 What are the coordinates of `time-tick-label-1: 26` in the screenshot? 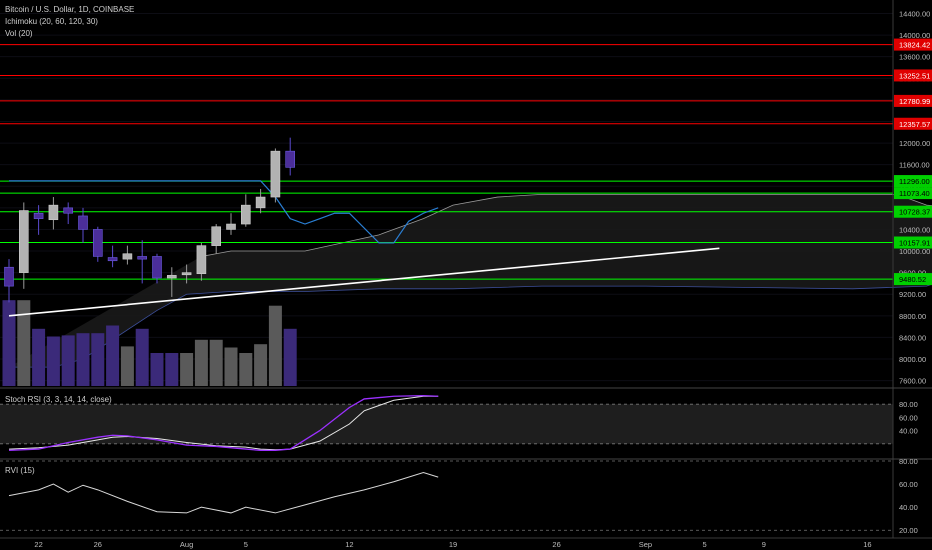 It's located at (98, 544).